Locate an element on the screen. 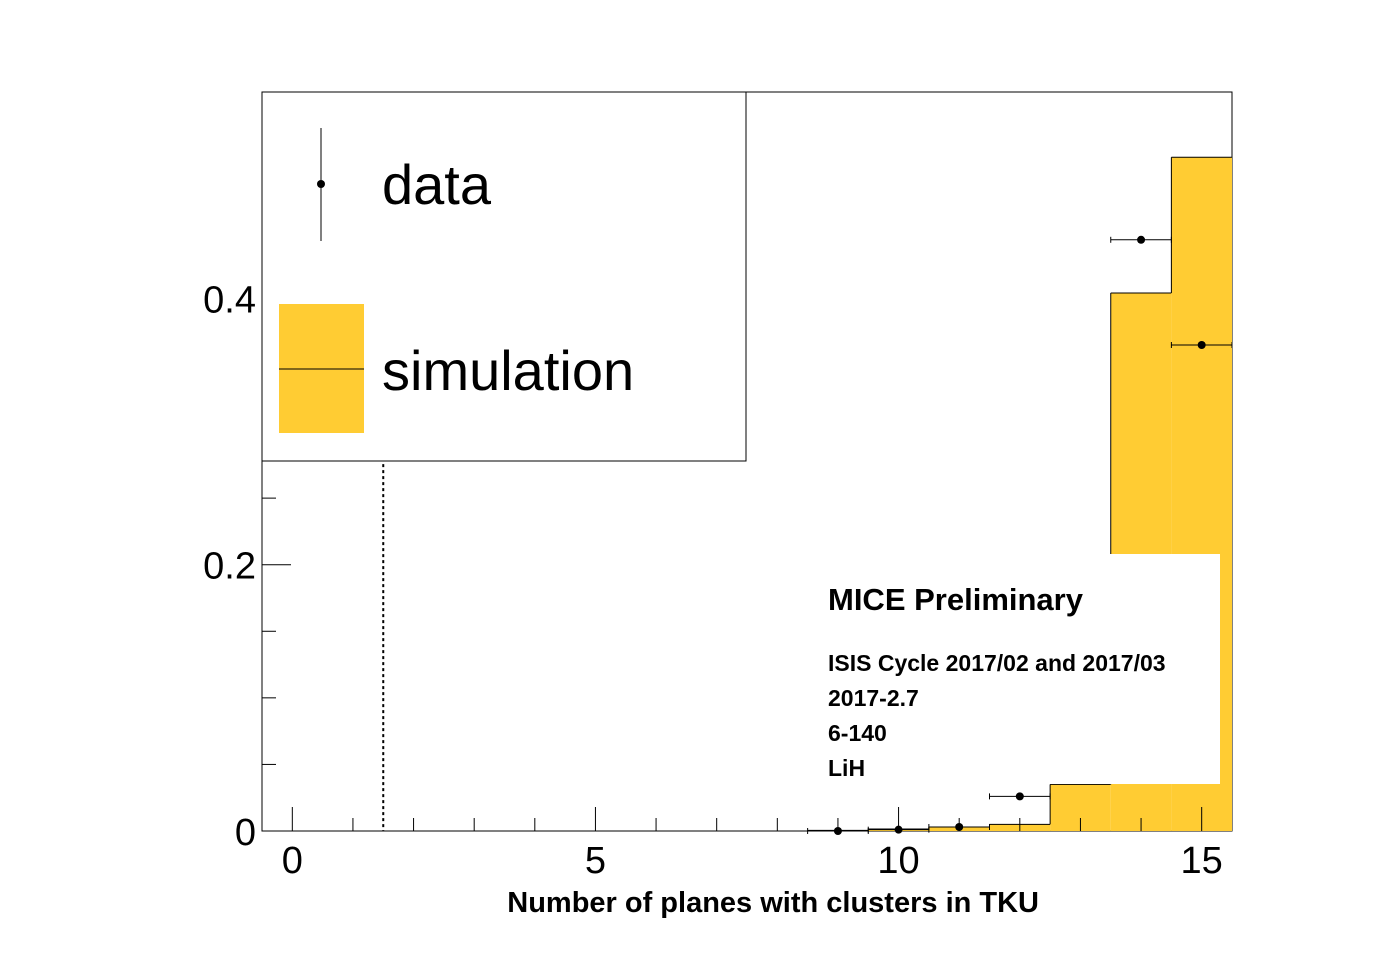 This screenshot has height=972, width=1396. x-tick-labels: 0 5 10 15 is located at coordinates (752, 861).